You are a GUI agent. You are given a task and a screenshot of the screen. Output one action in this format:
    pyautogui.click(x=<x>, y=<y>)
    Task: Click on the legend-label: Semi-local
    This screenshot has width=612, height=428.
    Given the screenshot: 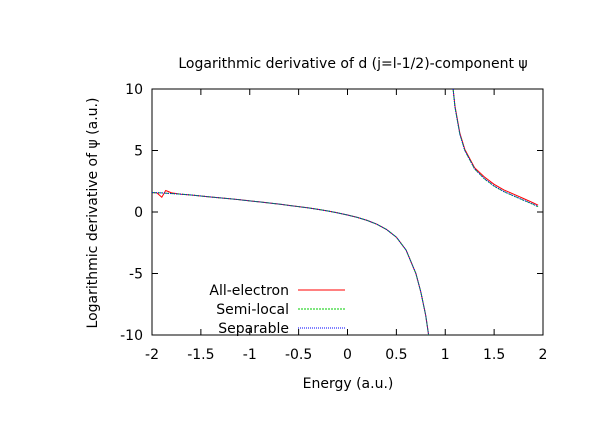 What is the action you would take?
    pyautogui.click(x=252, y=310)
    